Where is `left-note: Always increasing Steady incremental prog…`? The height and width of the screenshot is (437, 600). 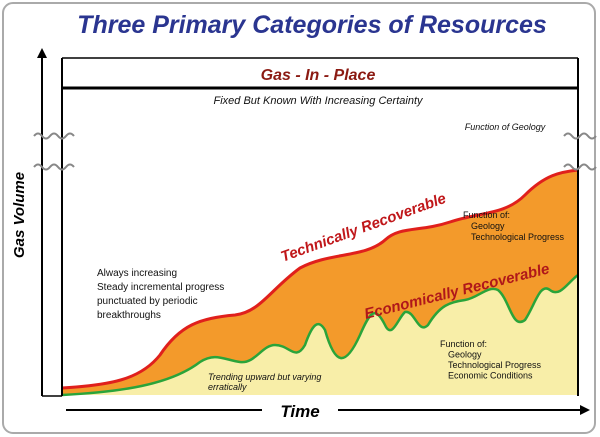 left-note: Always increasing Steady incremental prog… is located at coordinates (160, 294).